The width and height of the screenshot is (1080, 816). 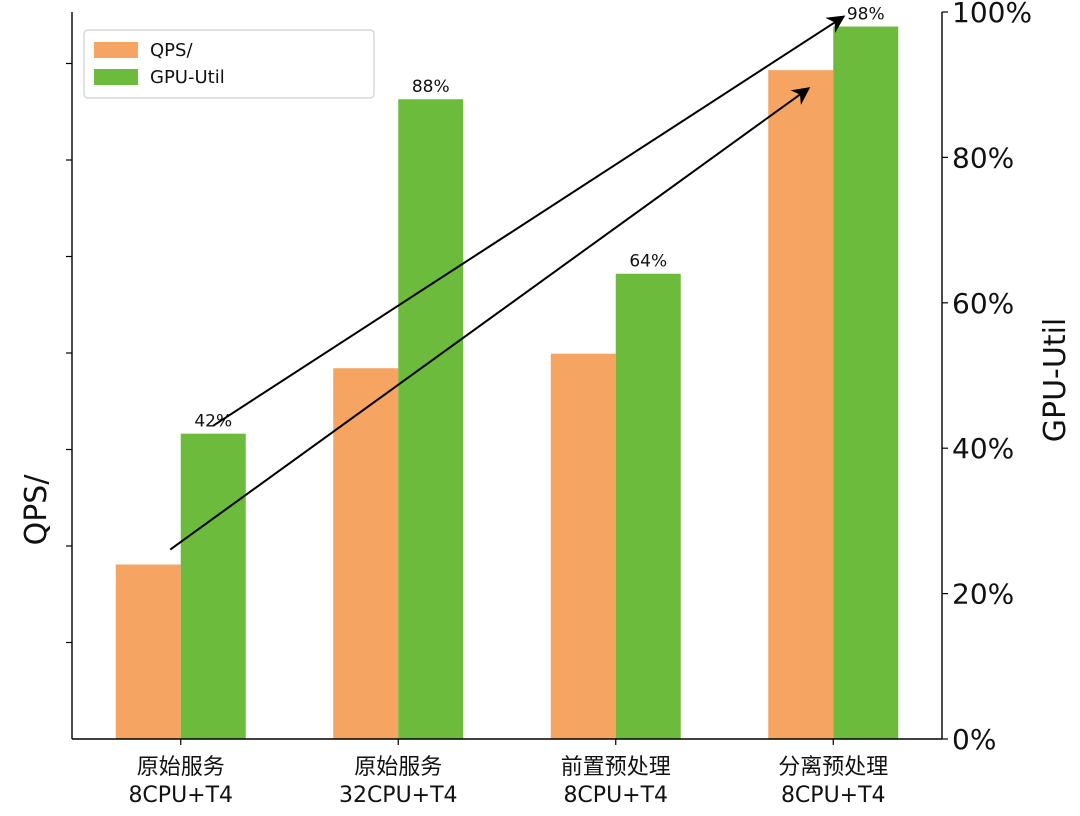 I want to click on y-right-tick-label-4: 80%, so click(x=983, y=157).